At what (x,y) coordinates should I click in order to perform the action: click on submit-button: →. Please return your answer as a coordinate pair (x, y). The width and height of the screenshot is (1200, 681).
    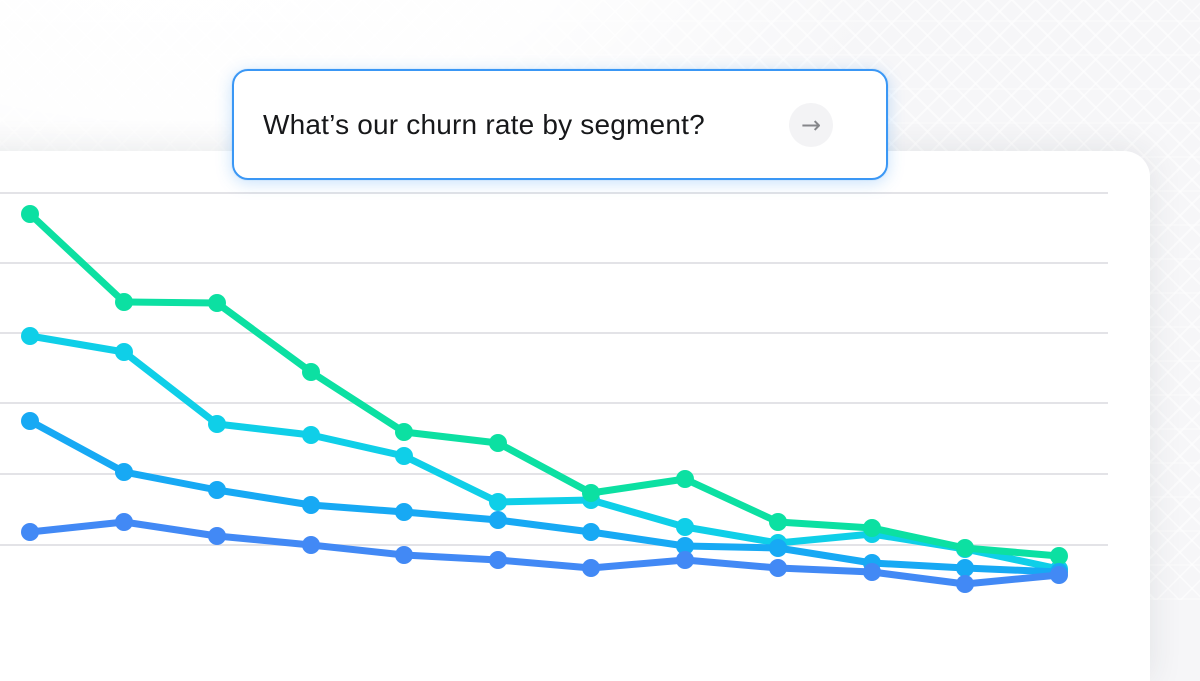
    Looking at the image, I should click on (811, 124).